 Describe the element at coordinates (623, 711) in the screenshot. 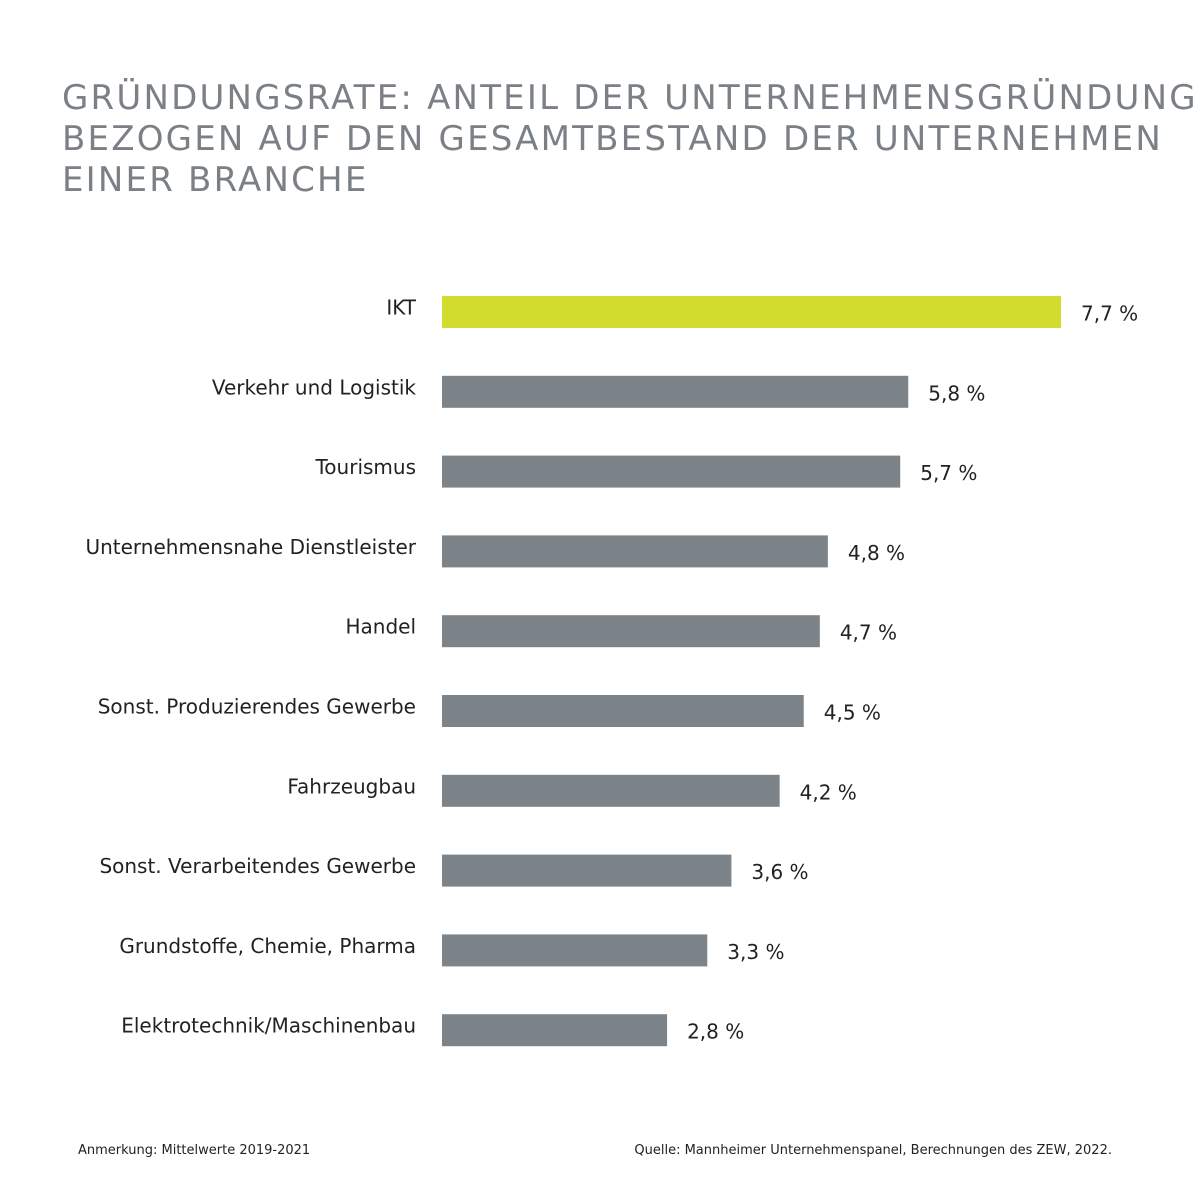

I see `bar-sonst-produzierendes-gewerbe` at that location.